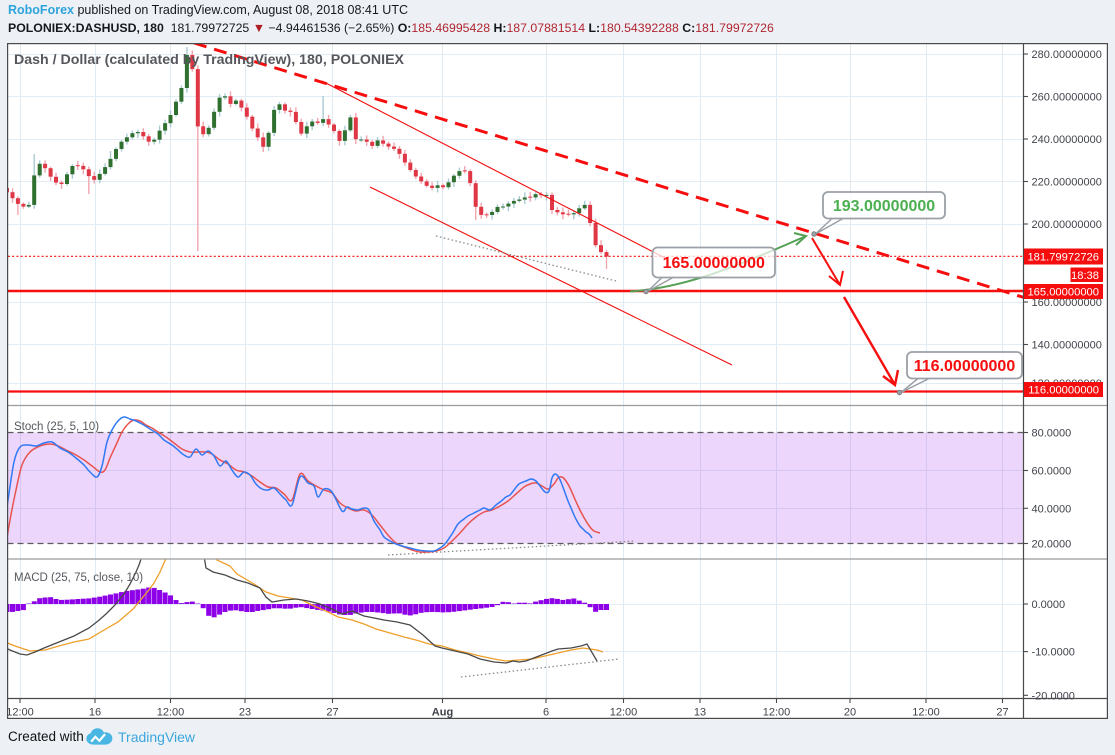 This screenshot has width=1115, height=755. I want to click on svg-text: 20.0000, so click(1052, 545).